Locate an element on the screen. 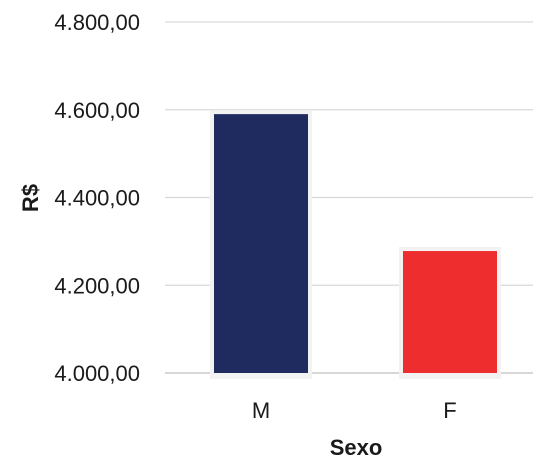 The height and width of the screenshot is (464, 533). y-tick-label: 4.200,00 is located at coordinates (97, 285).